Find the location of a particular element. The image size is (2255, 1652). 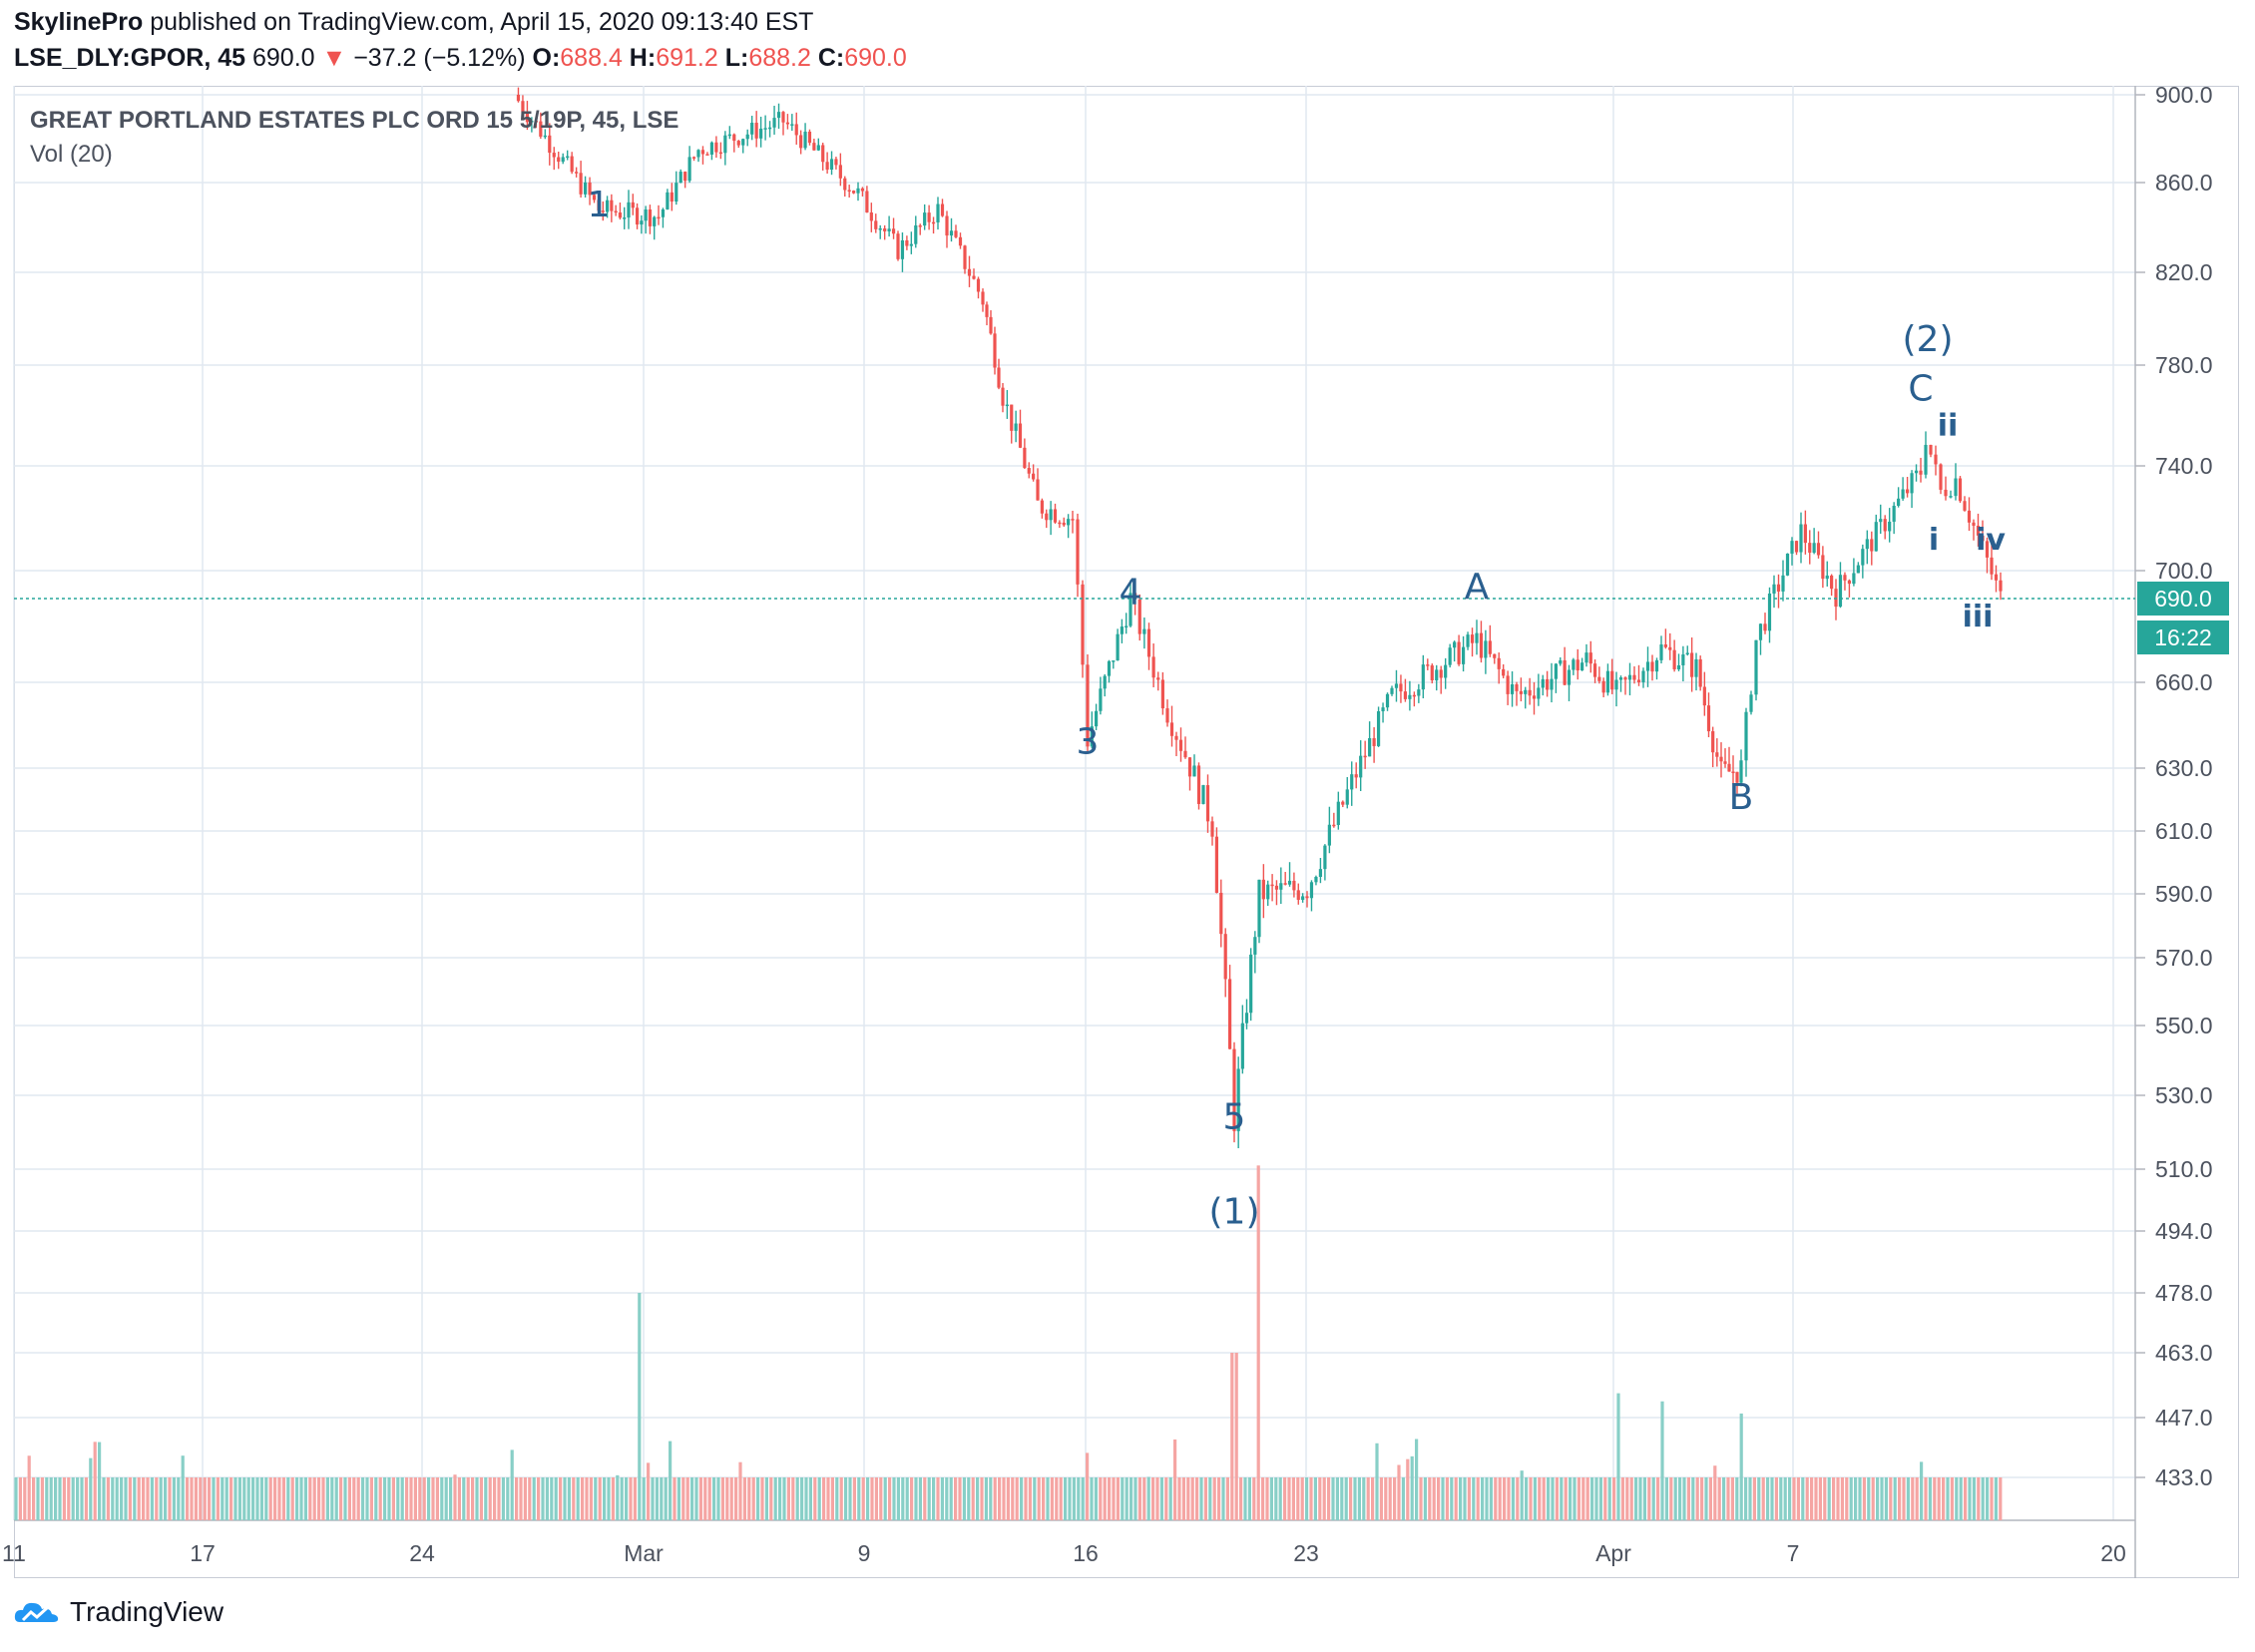

x-tick-label: 11 is located at coordinates (14, 1553).